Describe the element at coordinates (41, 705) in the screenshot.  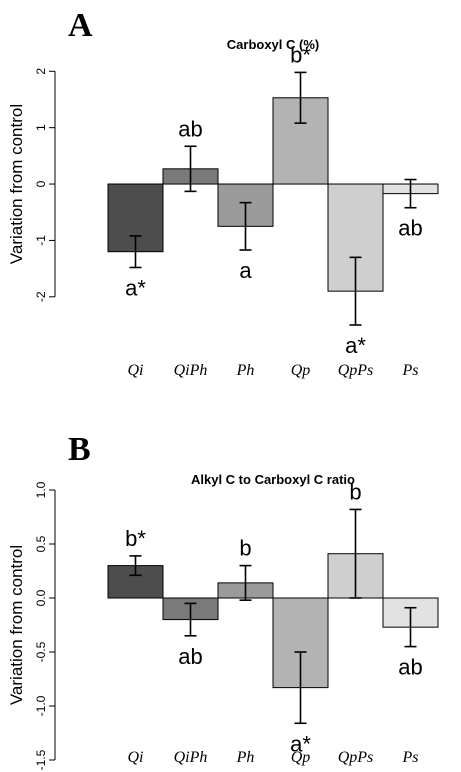
I see `y-tick-label: -1.0` at that location.